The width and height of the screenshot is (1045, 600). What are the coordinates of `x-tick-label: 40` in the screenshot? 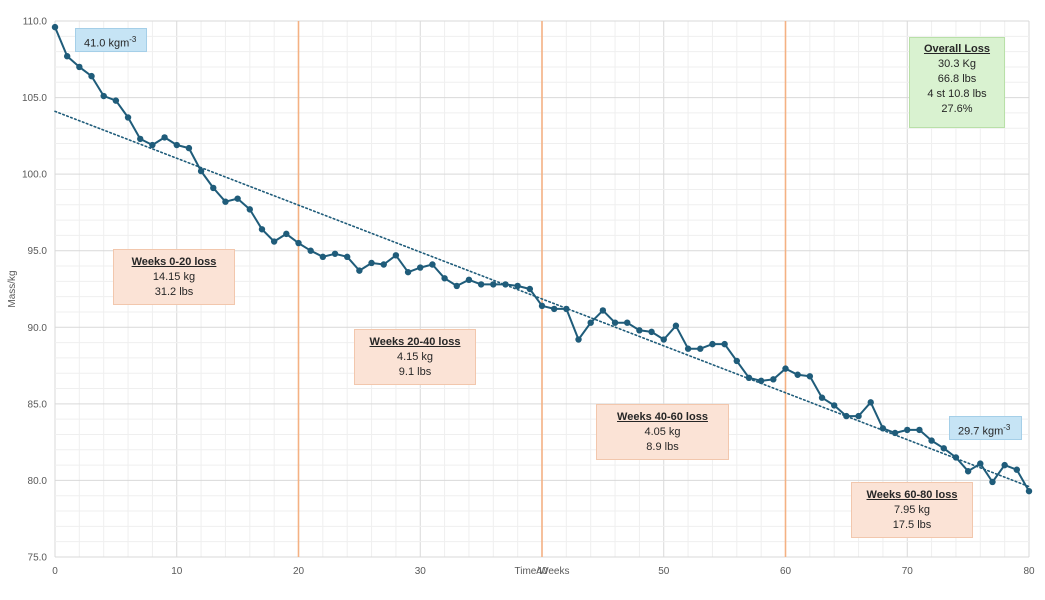 It's located at (542, 571).